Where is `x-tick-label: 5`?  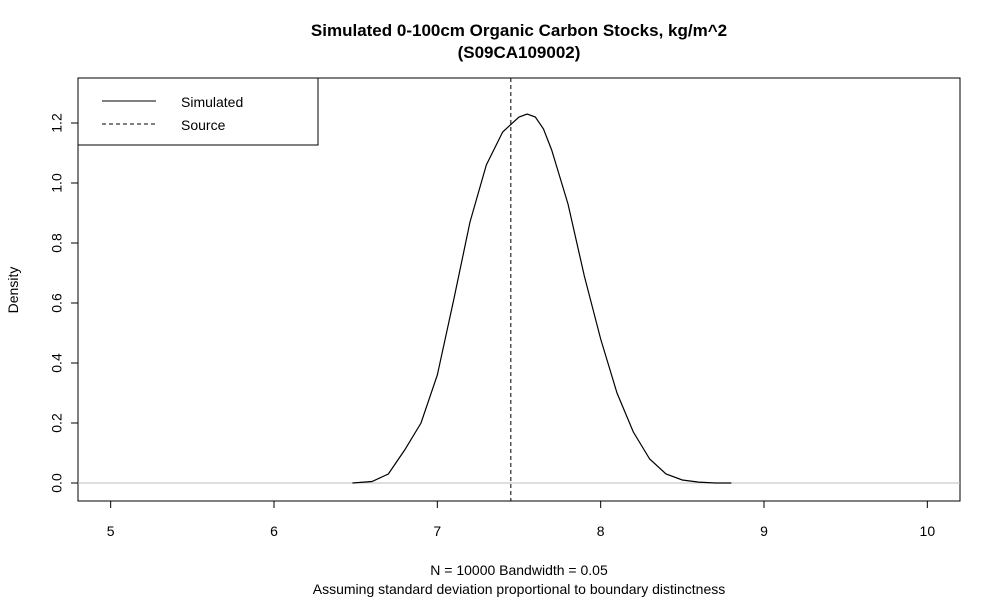 x-tick-label: 5 is located at coordinates (111, 531).